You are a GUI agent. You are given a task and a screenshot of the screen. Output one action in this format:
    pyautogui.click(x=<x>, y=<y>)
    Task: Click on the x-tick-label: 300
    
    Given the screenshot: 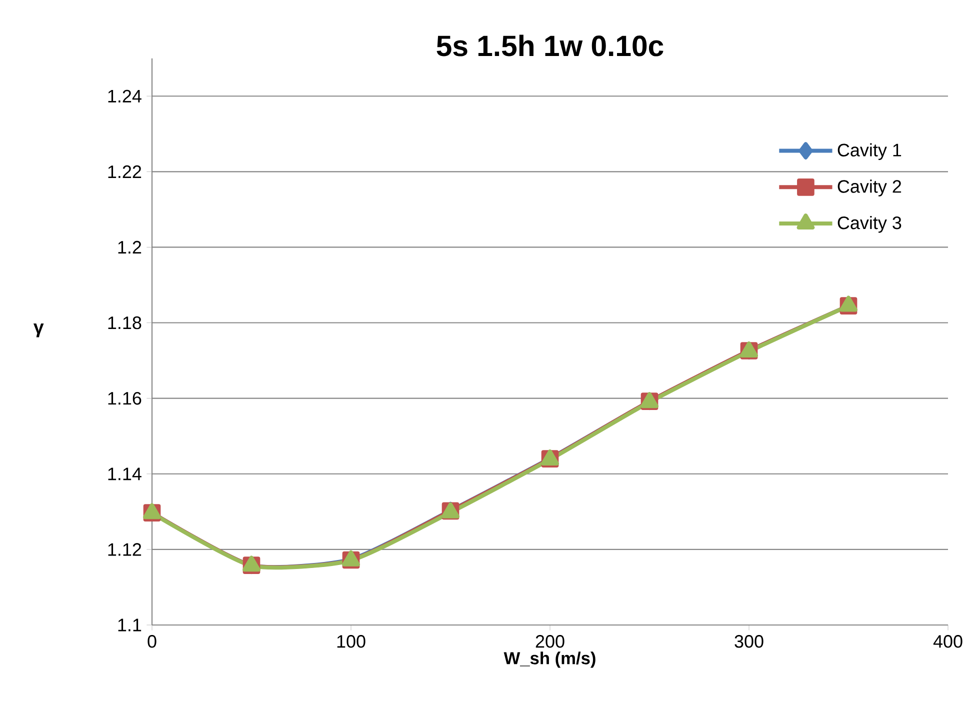 What is the action you would take?
    pyautogui.click(x=749, y=641)
    